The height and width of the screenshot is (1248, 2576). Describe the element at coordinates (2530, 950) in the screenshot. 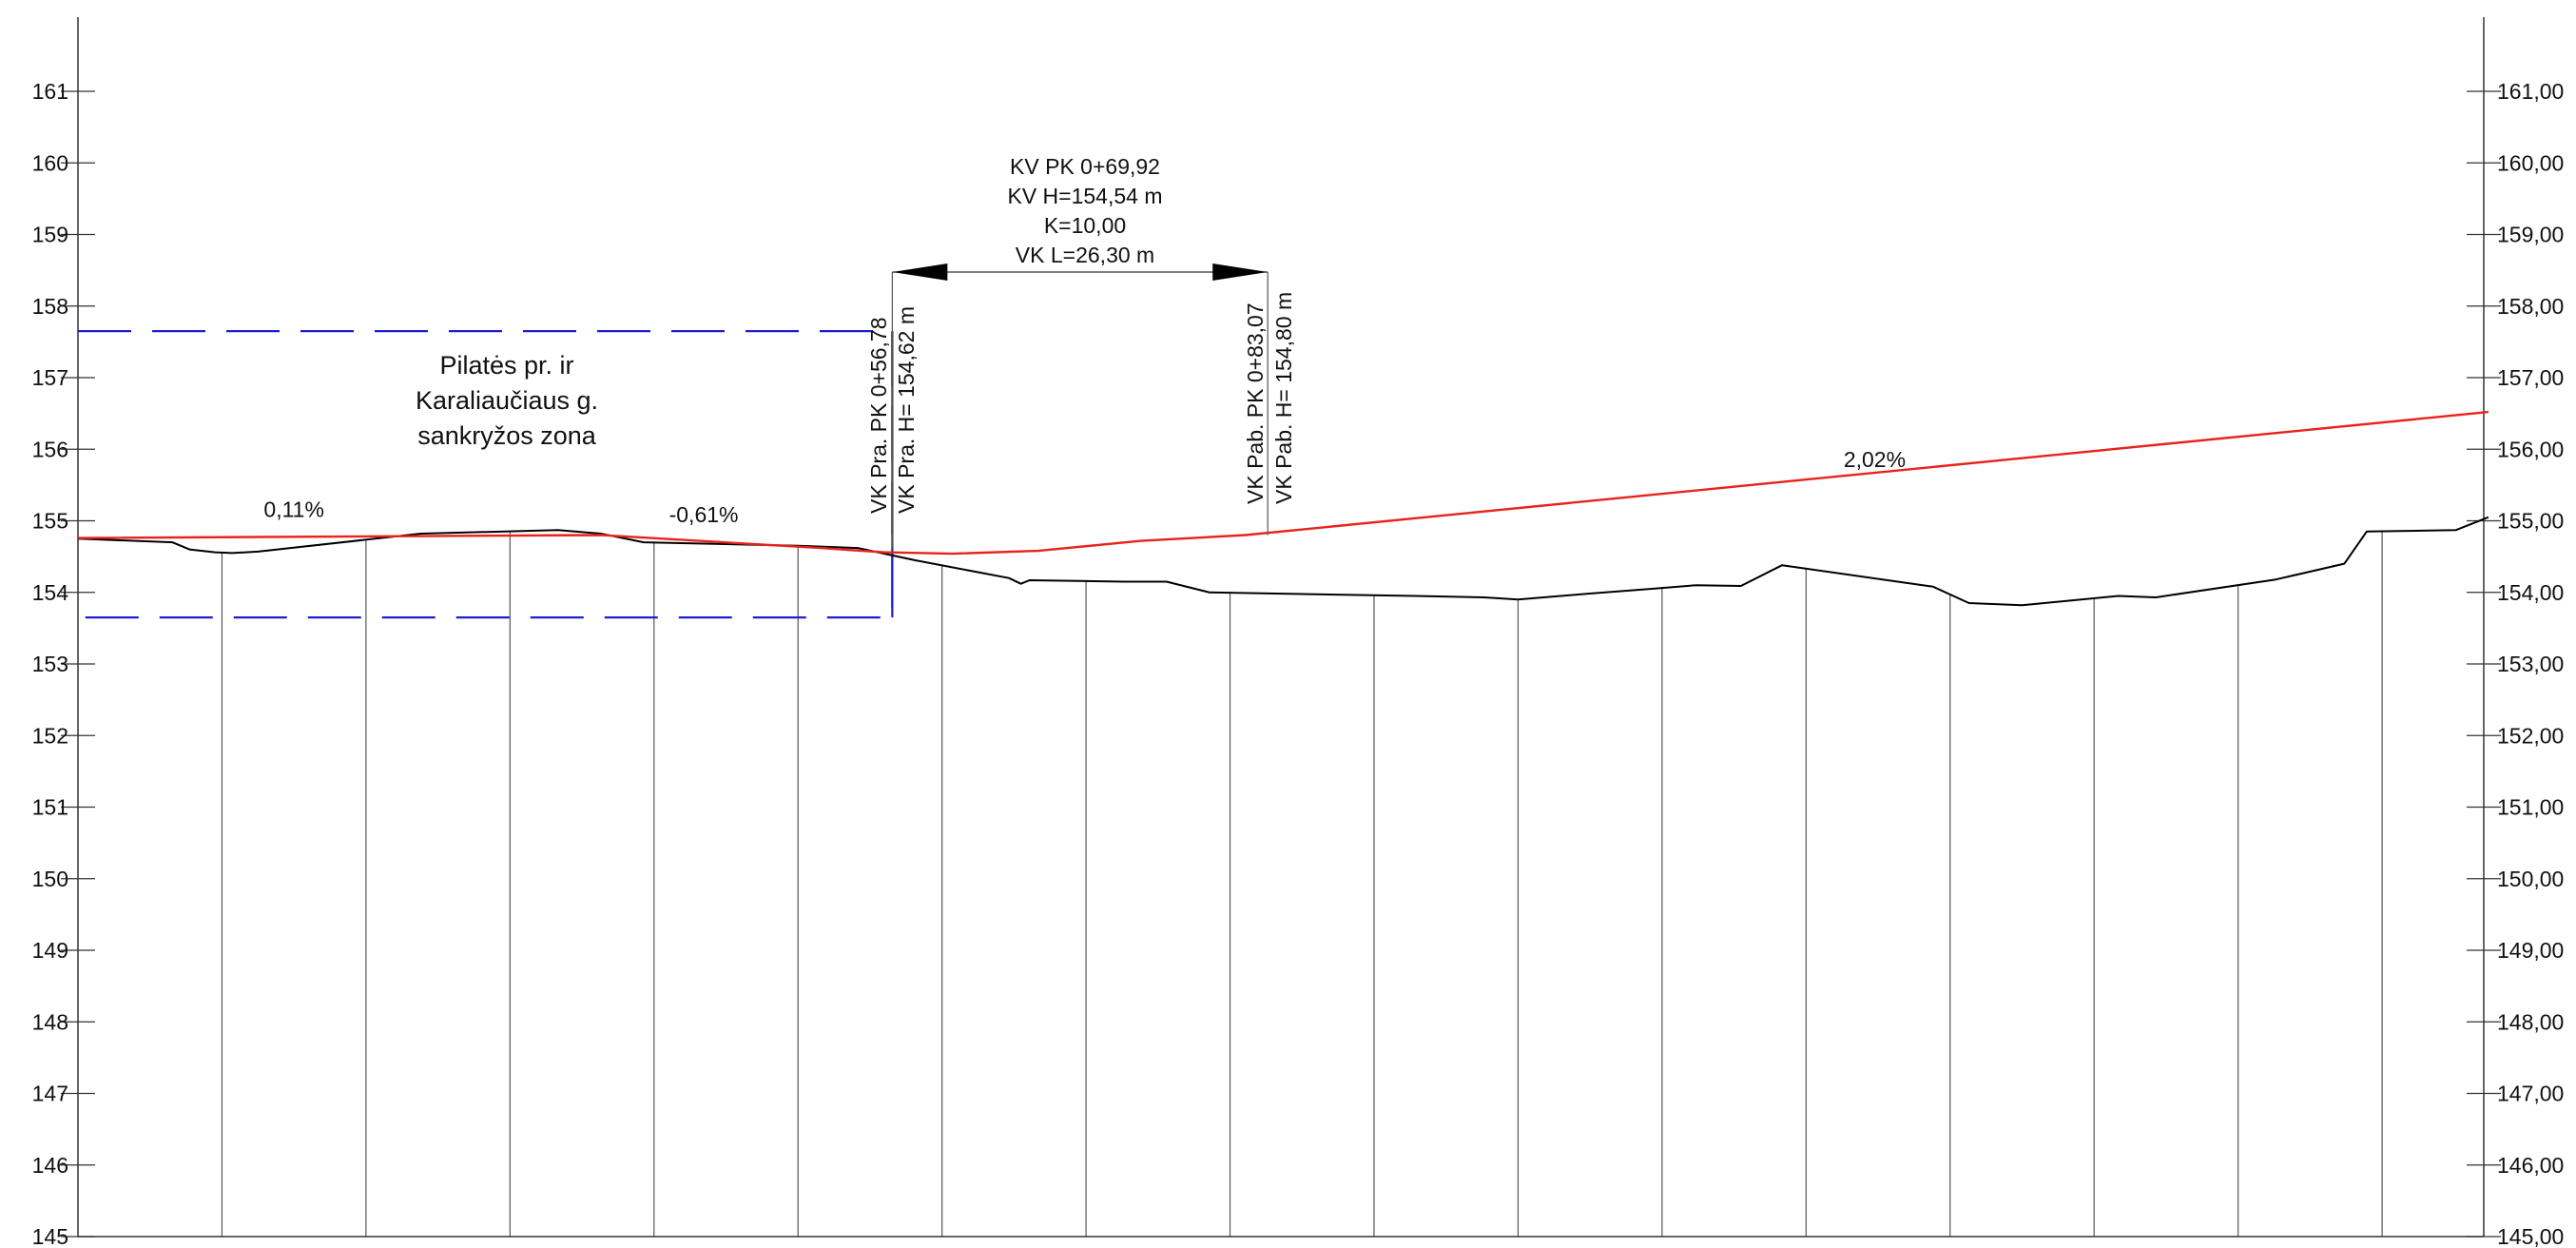

I see `right-tick-label: 149,00` at that location.